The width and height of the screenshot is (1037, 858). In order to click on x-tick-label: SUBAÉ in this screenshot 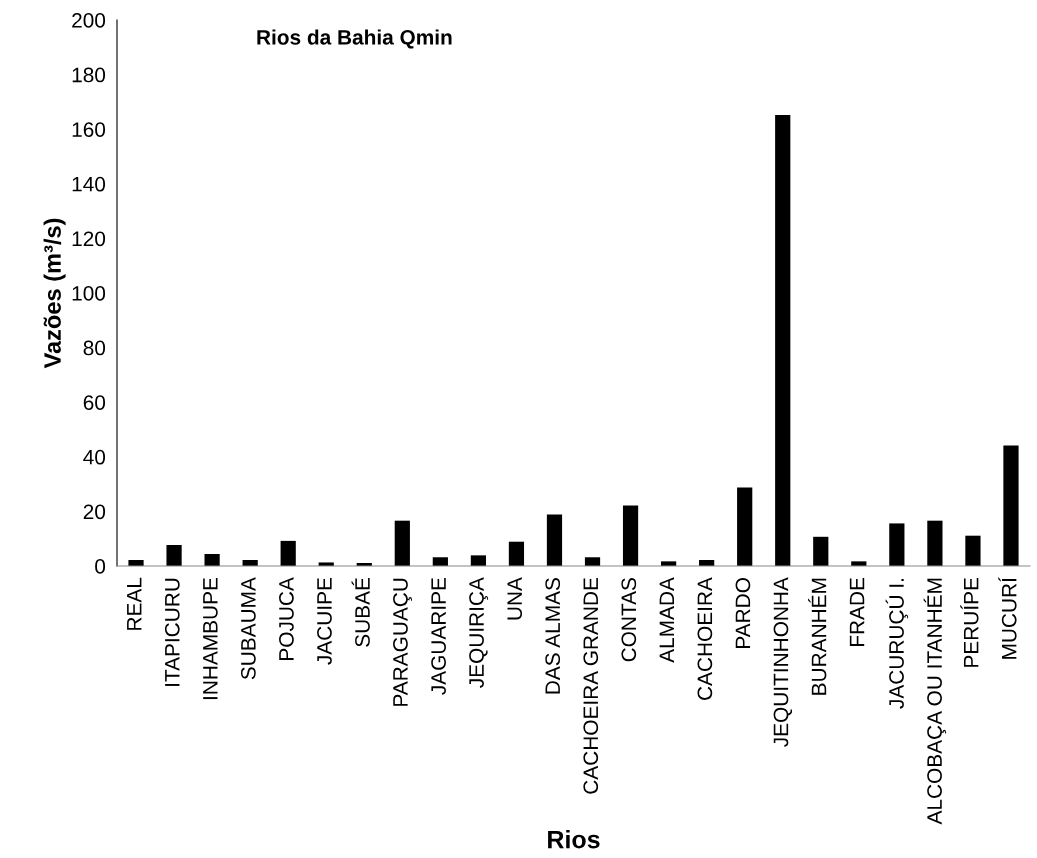, I will do `click(360, 612)`.